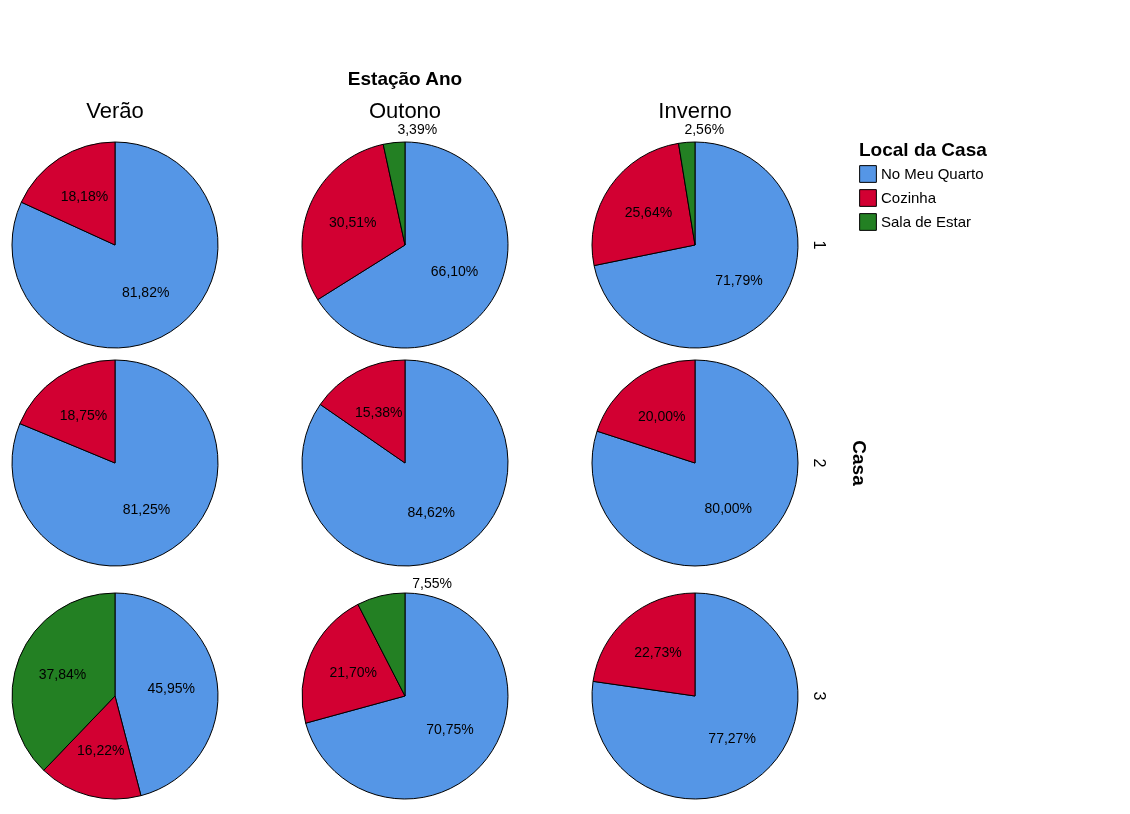 This screenshot has width=1130, height=814. I want to click on text: 2, so click(819, 463).